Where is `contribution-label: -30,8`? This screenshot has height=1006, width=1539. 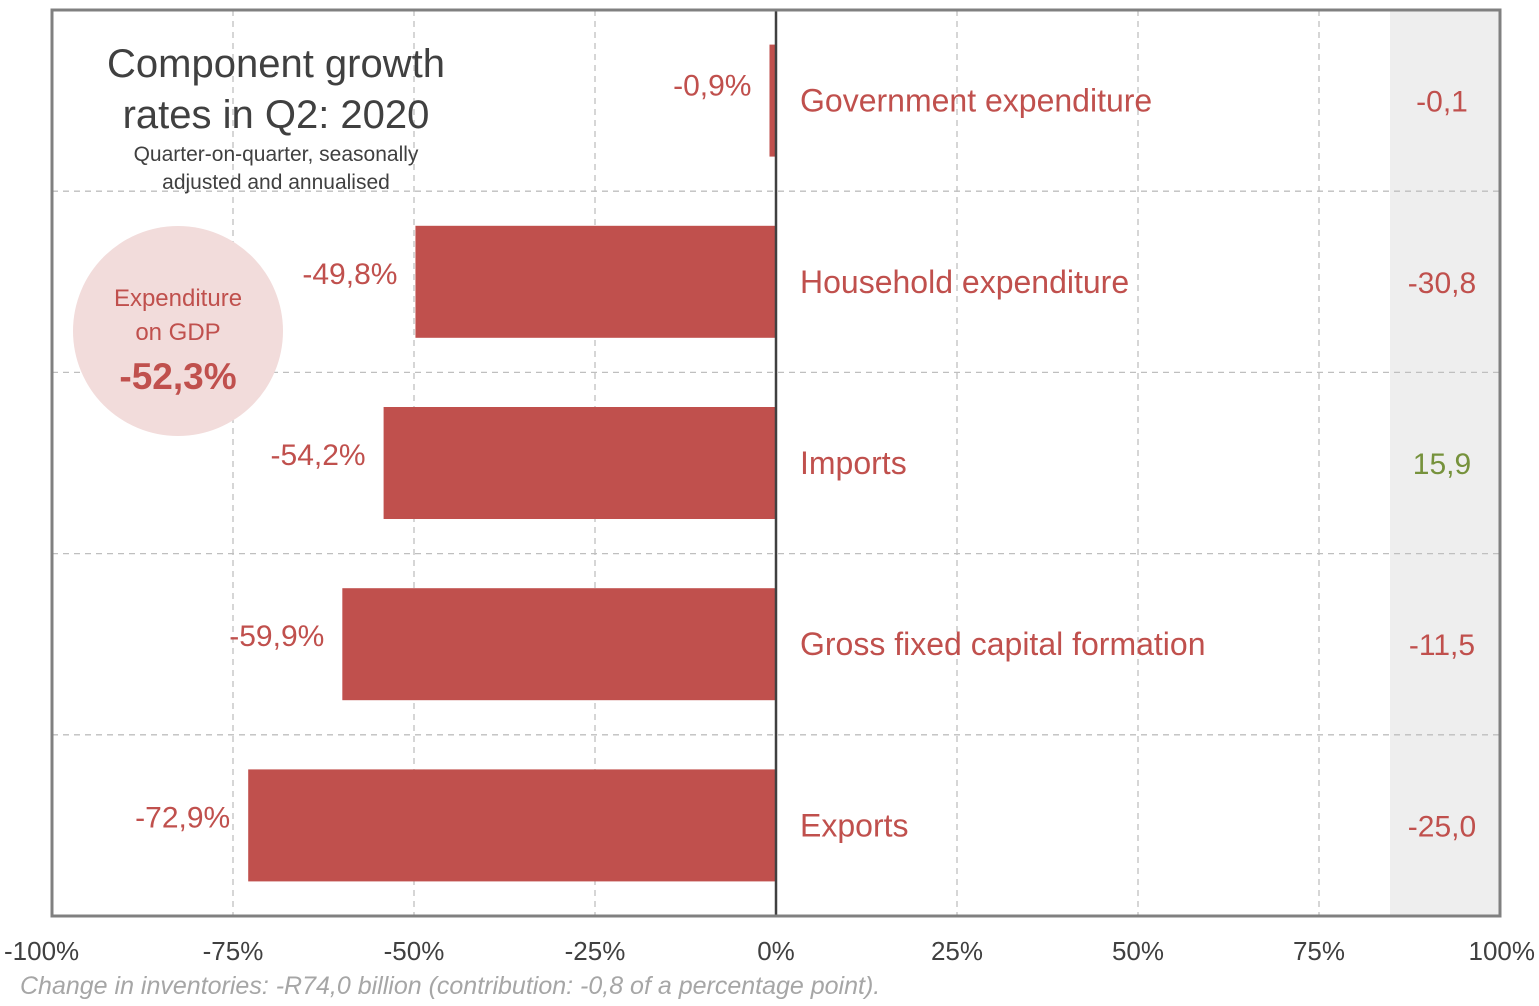 contribution-label: -30,8 is located at coordinates (1442, 283).